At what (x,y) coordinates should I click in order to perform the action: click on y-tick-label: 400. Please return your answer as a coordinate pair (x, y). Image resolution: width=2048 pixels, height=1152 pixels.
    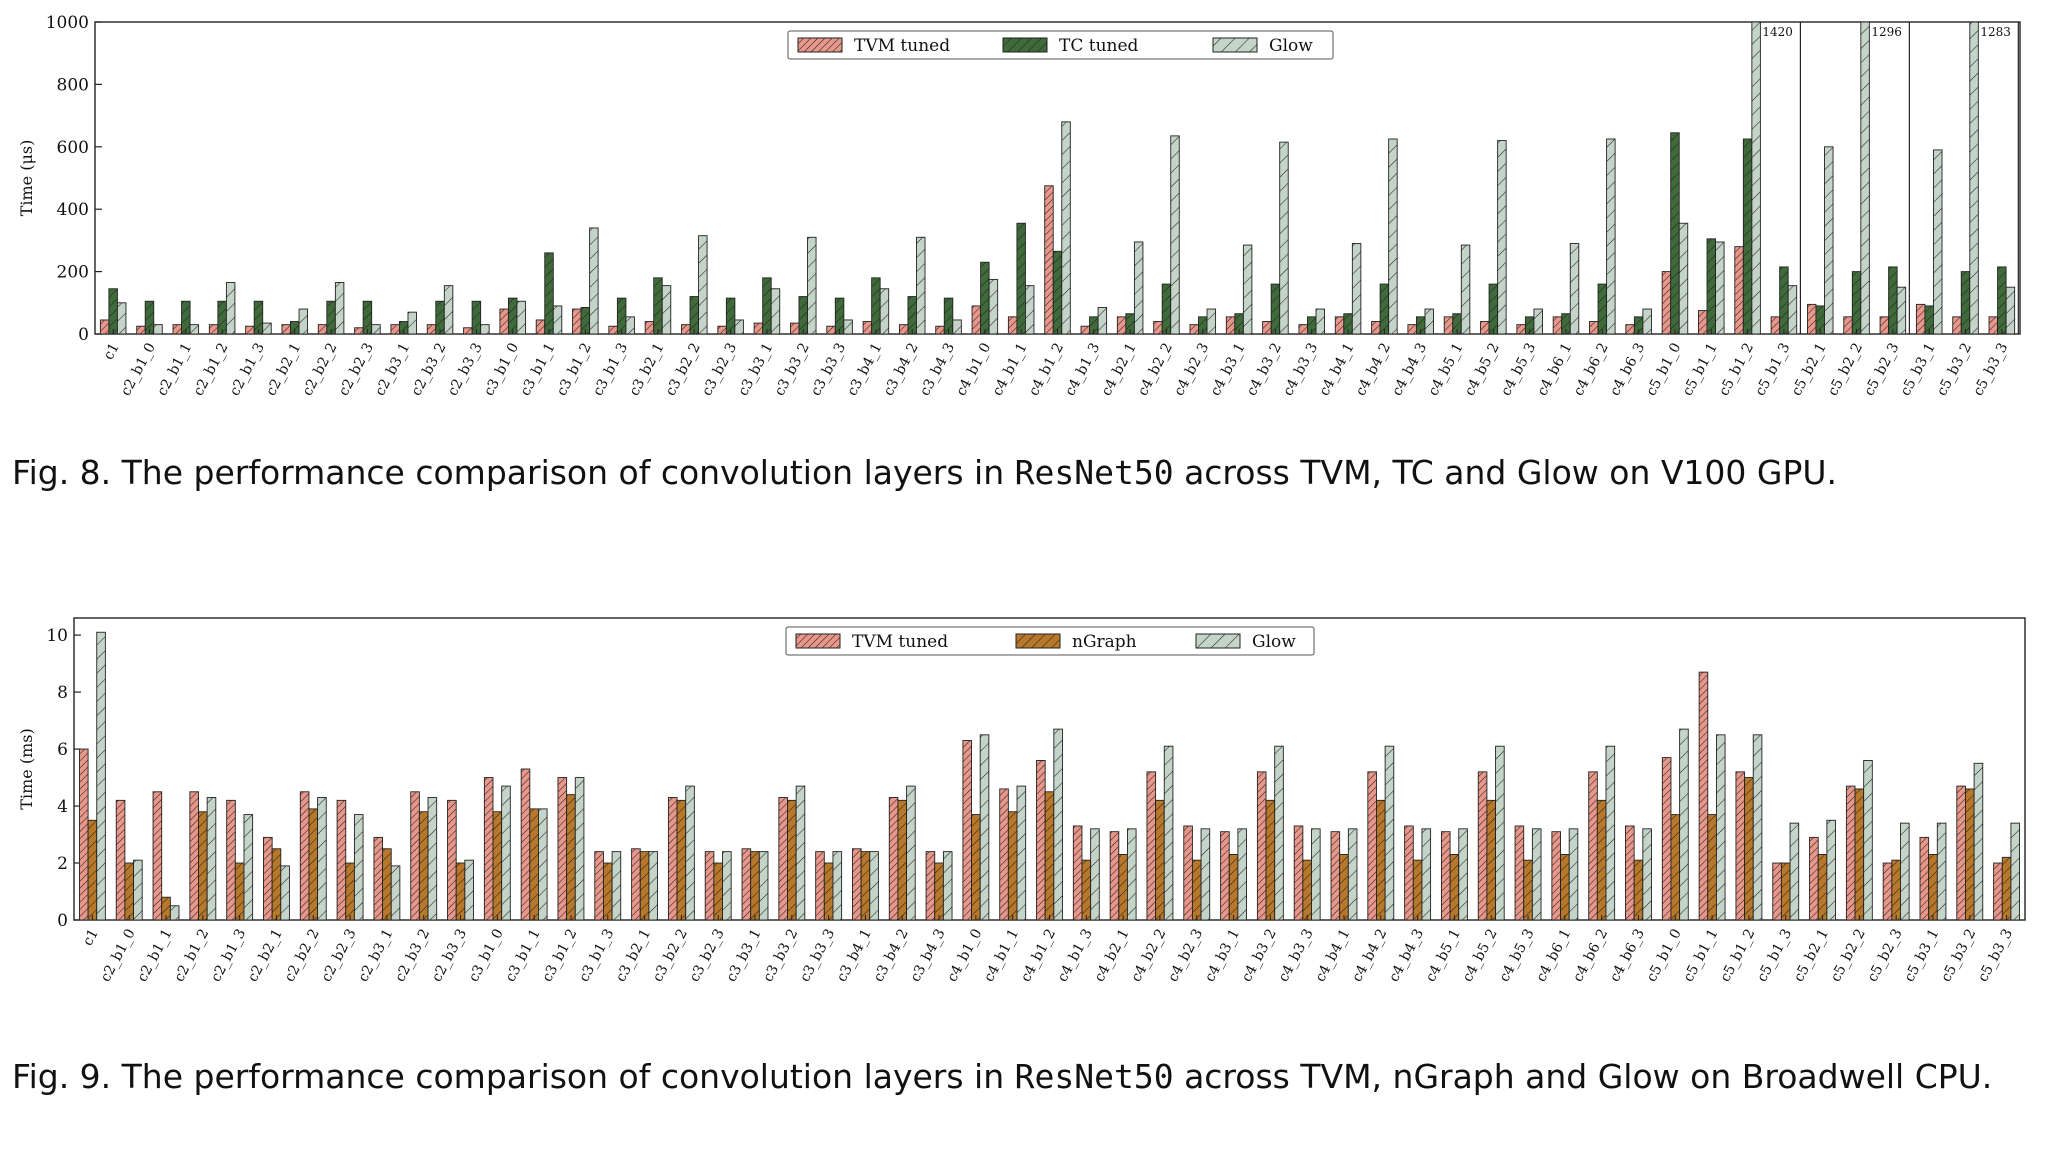
    Looking at the image, I should click on (73, 210).